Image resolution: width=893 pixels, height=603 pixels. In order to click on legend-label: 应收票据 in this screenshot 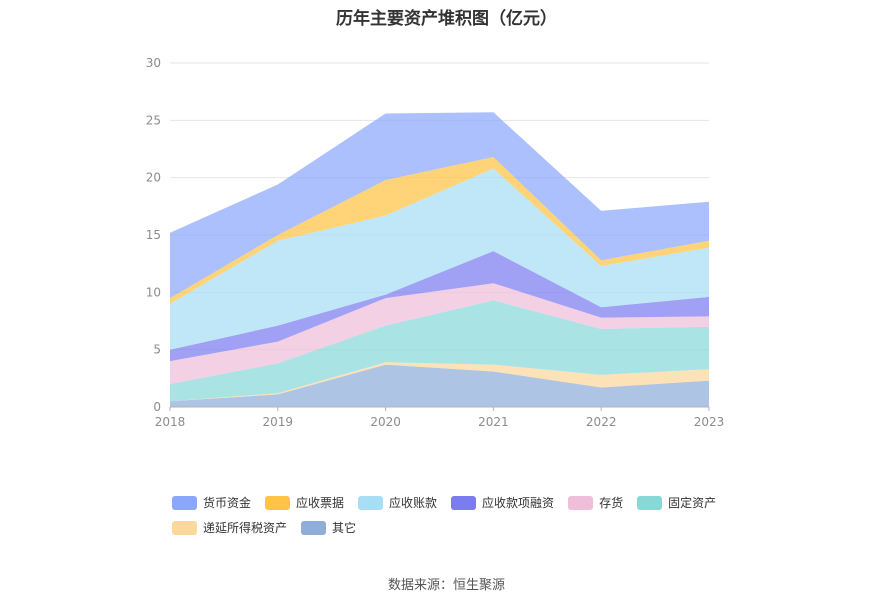, I will do `click(320, 503)`.